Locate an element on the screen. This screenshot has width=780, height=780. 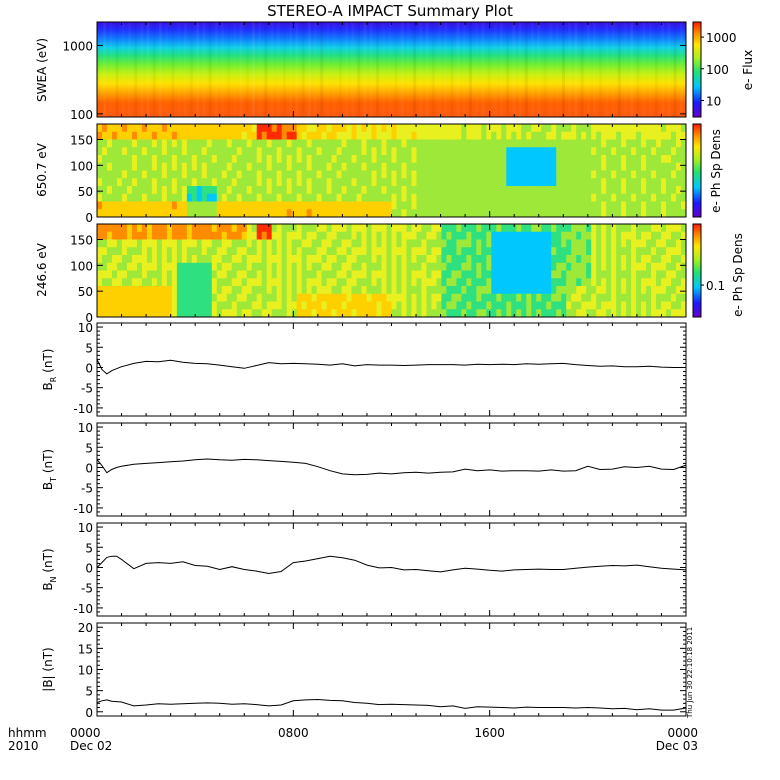
pad-246-colorbar is located at coordinates (697, 270).